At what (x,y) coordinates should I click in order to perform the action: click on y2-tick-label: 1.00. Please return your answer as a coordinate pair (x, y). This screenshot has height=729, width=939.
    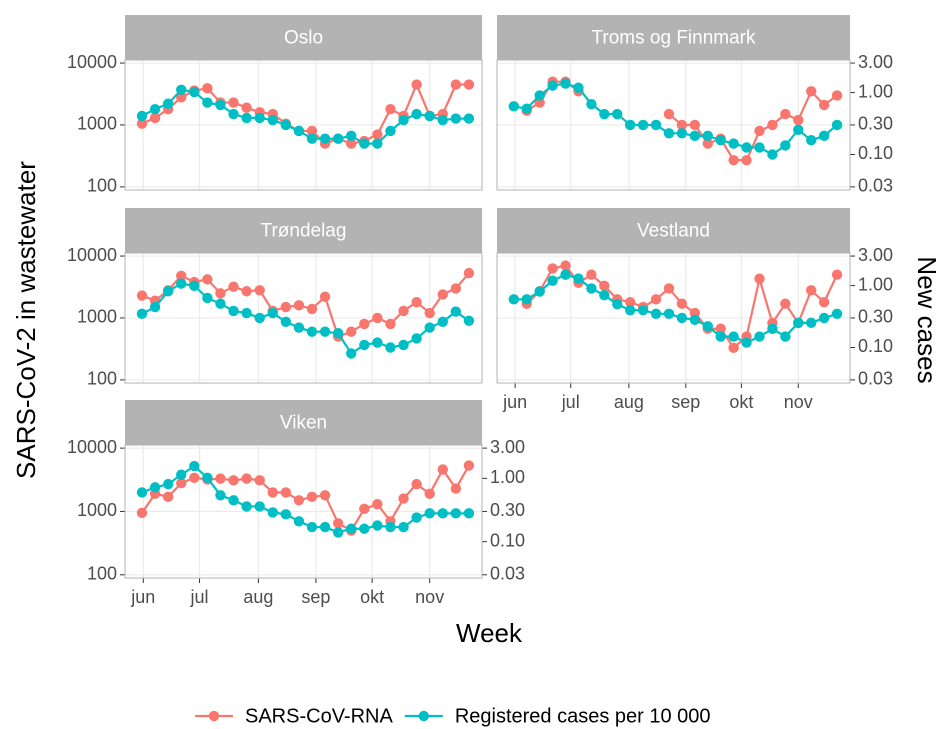
    Looking at the image, I should click on (875, 284).